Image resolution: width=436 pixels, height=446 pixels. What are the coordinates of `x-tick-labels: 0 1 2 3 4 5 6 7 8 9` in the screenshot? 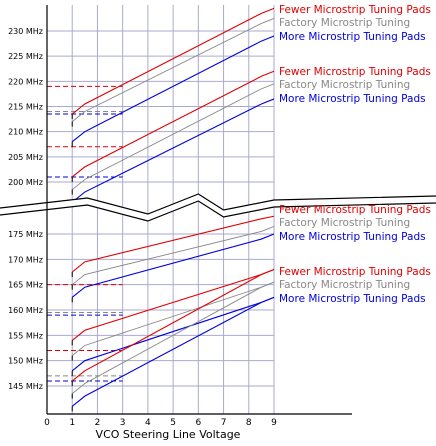 It's located at (160, 423).